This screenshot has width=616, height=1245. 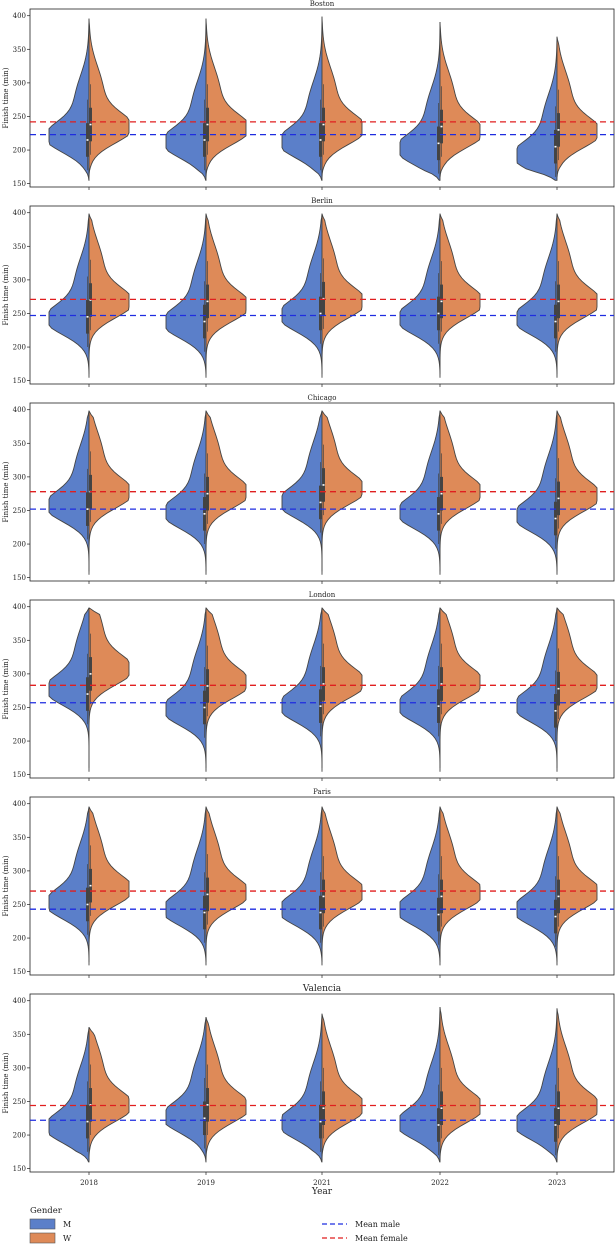 What do you see at coordinates (42, 1238) in the screenshot?
I see `legend-swatch-w` at bounding box center [42, 1238].